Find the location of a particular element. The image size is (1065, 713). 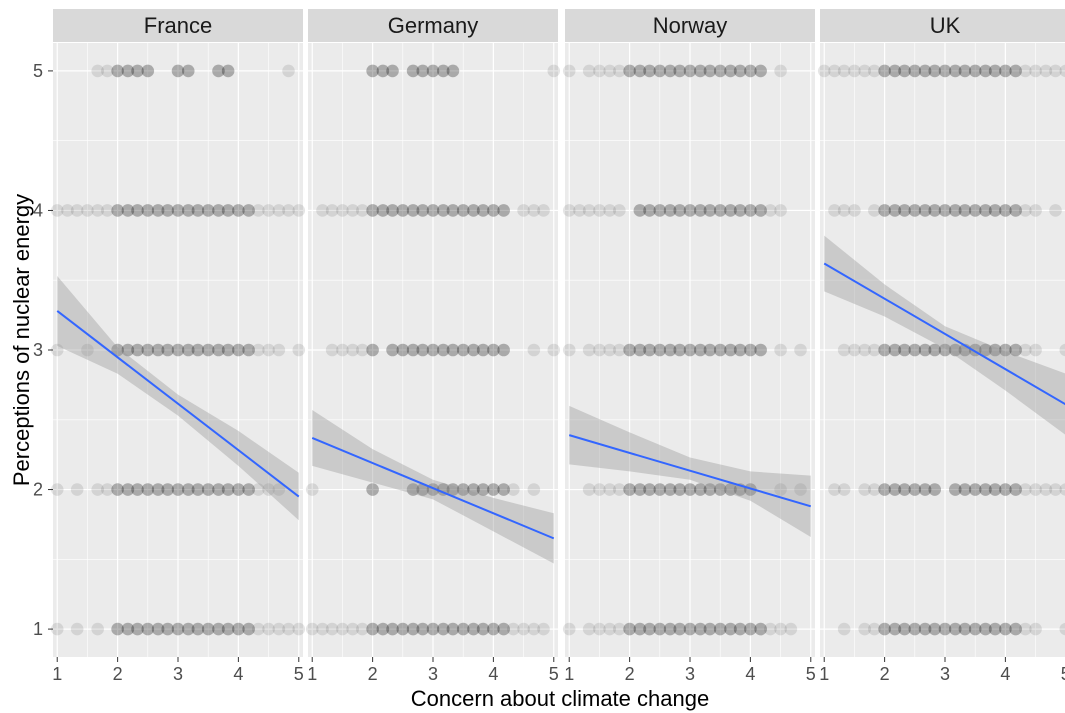

y-axis-title: Perceptions of nuclear energy is located at coordinates (21, 340).